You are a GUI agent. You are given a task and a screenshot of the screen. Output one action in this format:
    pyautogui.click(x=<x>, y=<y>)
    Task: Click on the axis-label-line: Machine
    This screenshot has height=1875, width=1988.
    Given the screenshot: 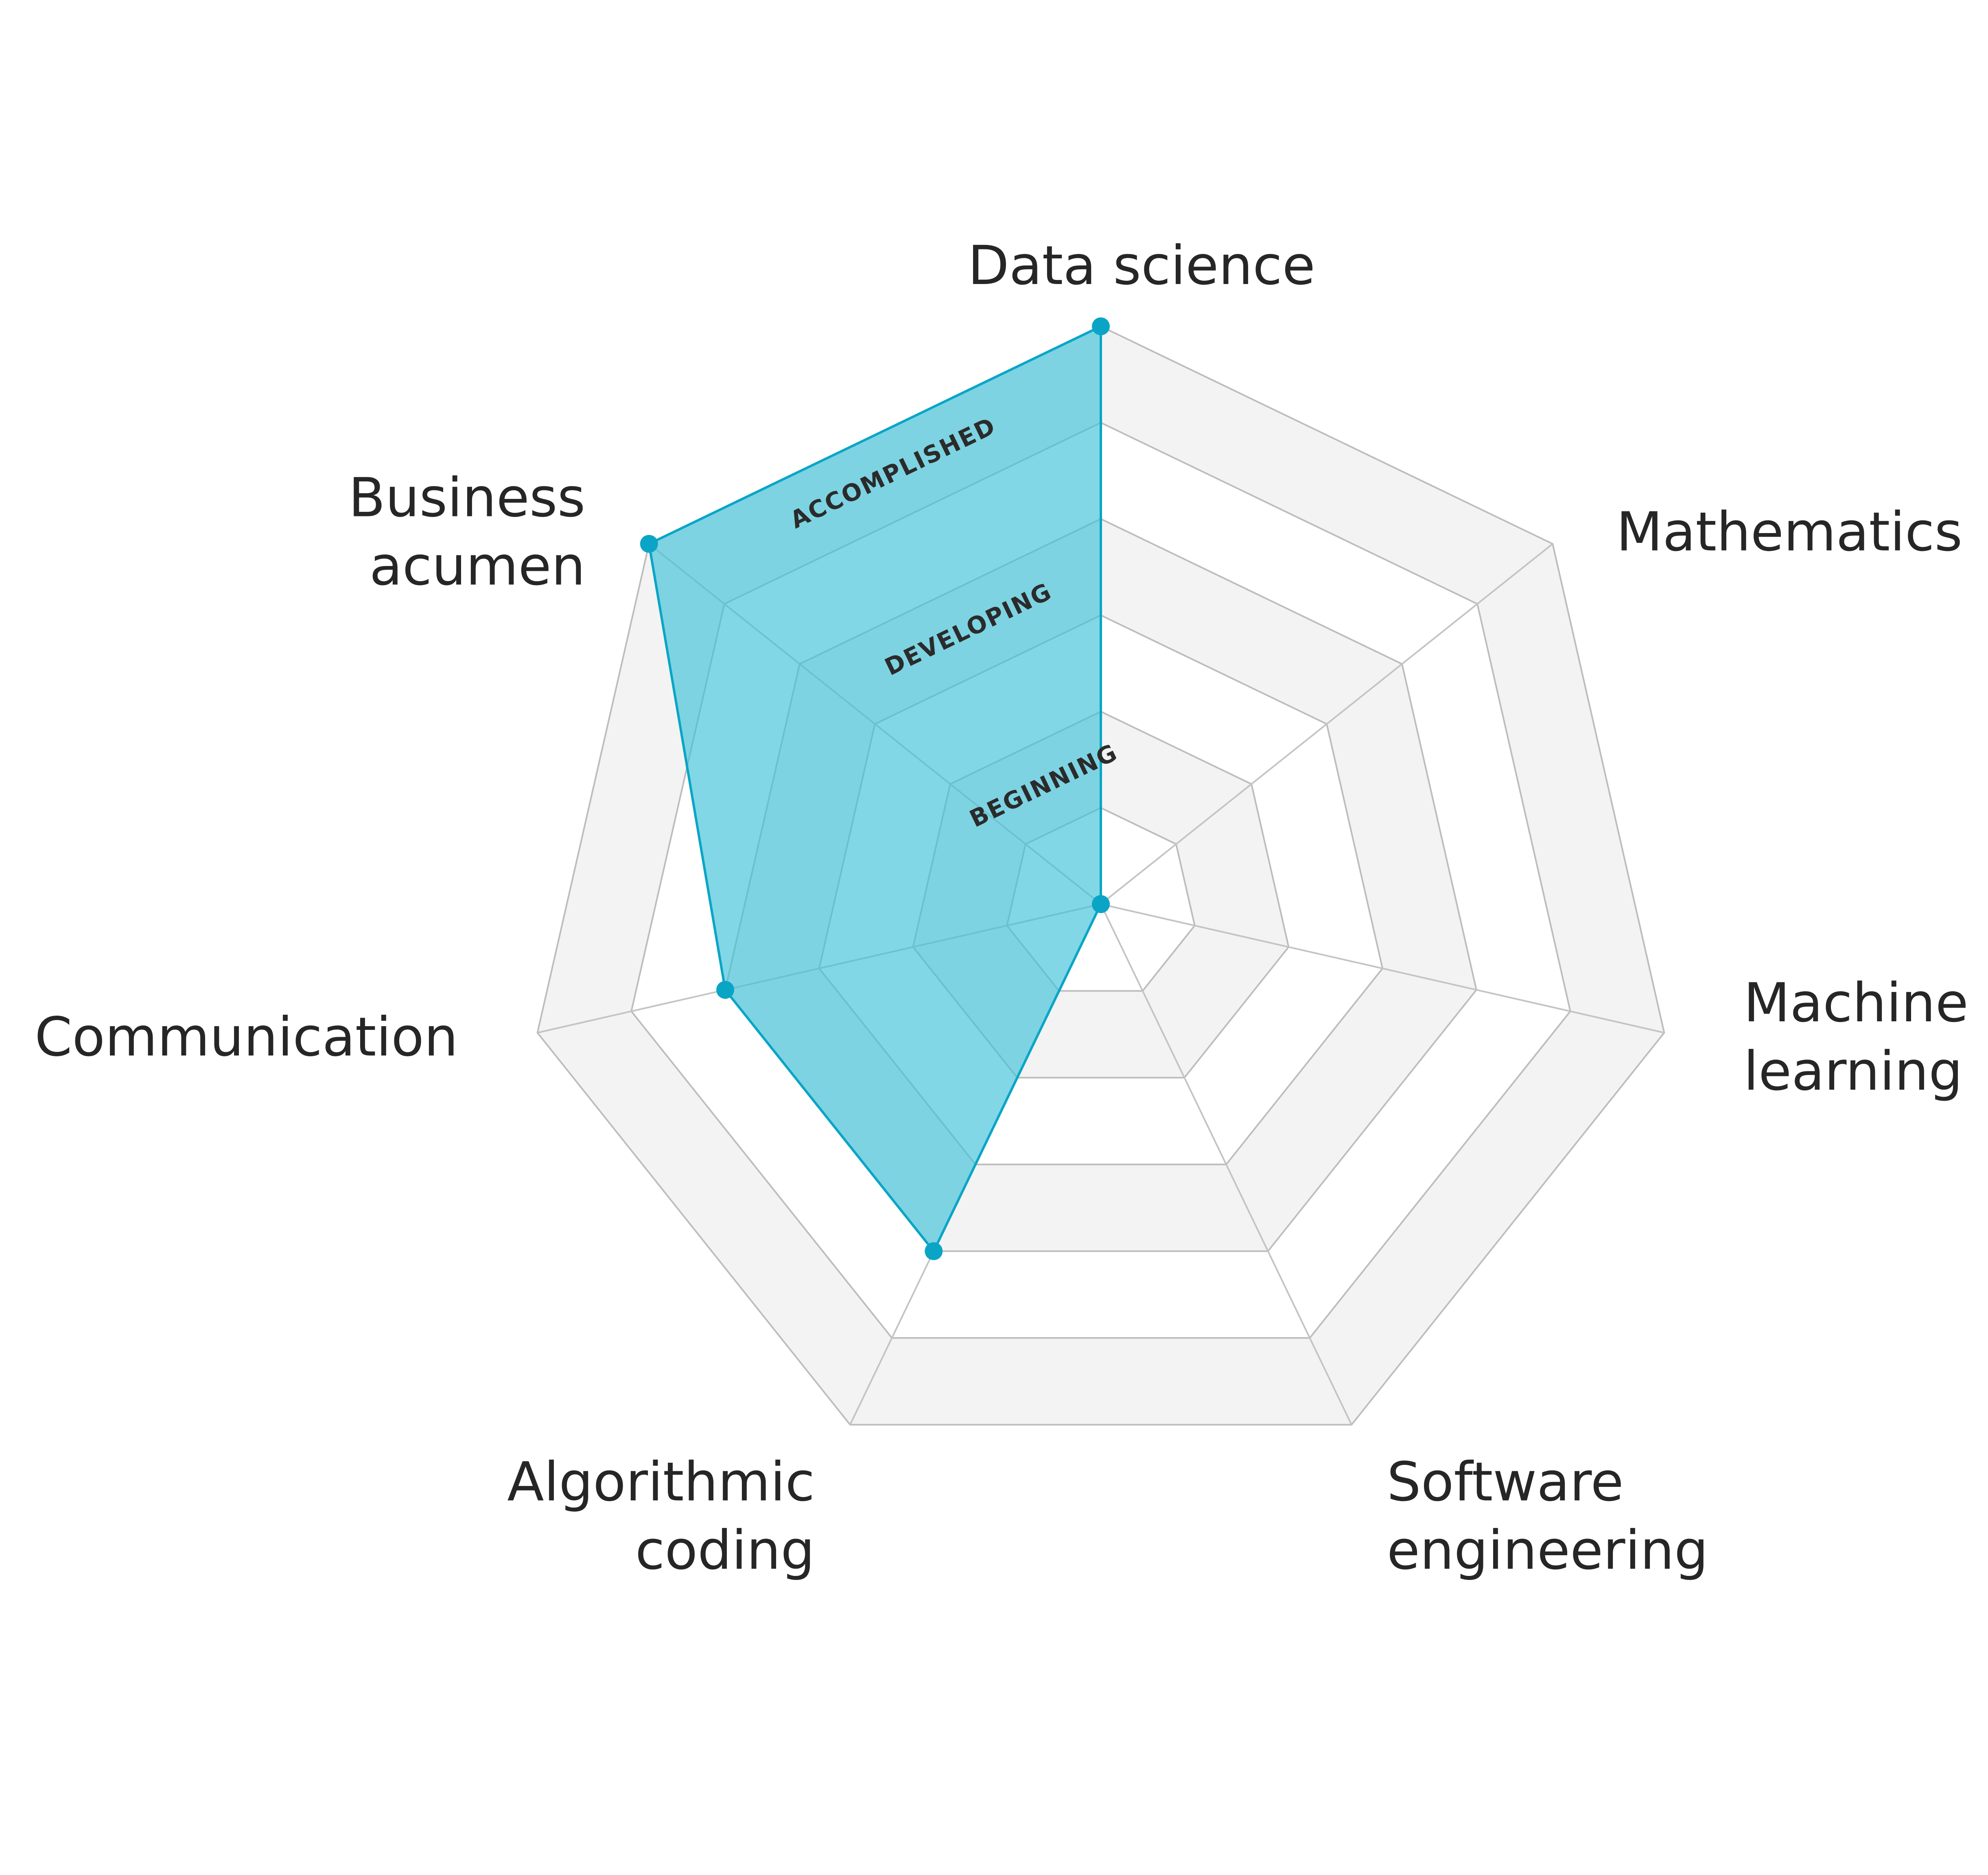 What is the action you would take?
    pyautogui.click(x=1855, y=1003)
    